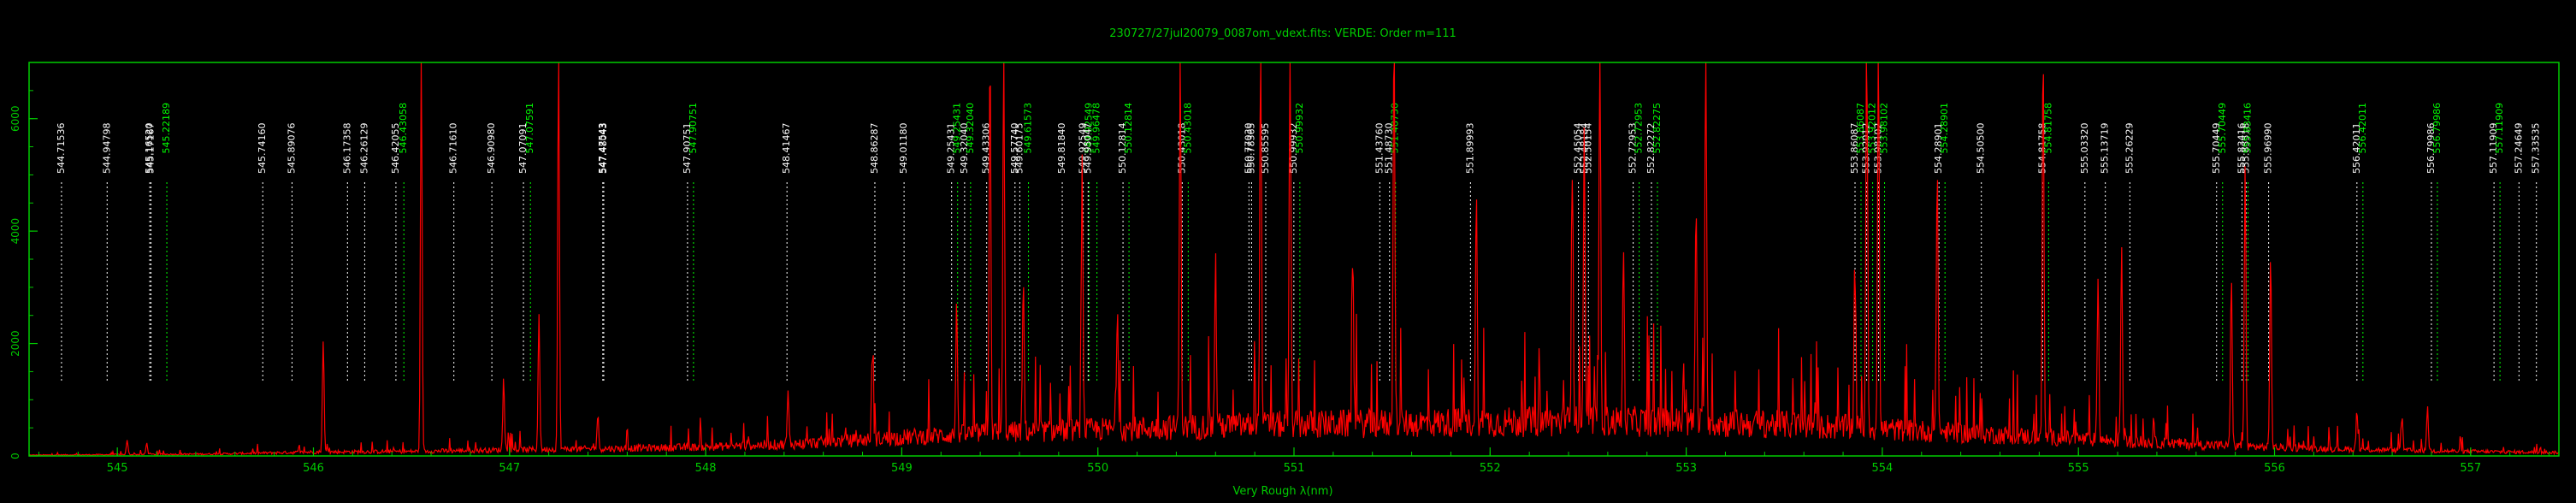 Image resolution: width=2576 pixels, height=503 pixels. Describe the element at coordinates (1014, 149) in the screenshot. I see `line-id-label: 549.57740` at that location.